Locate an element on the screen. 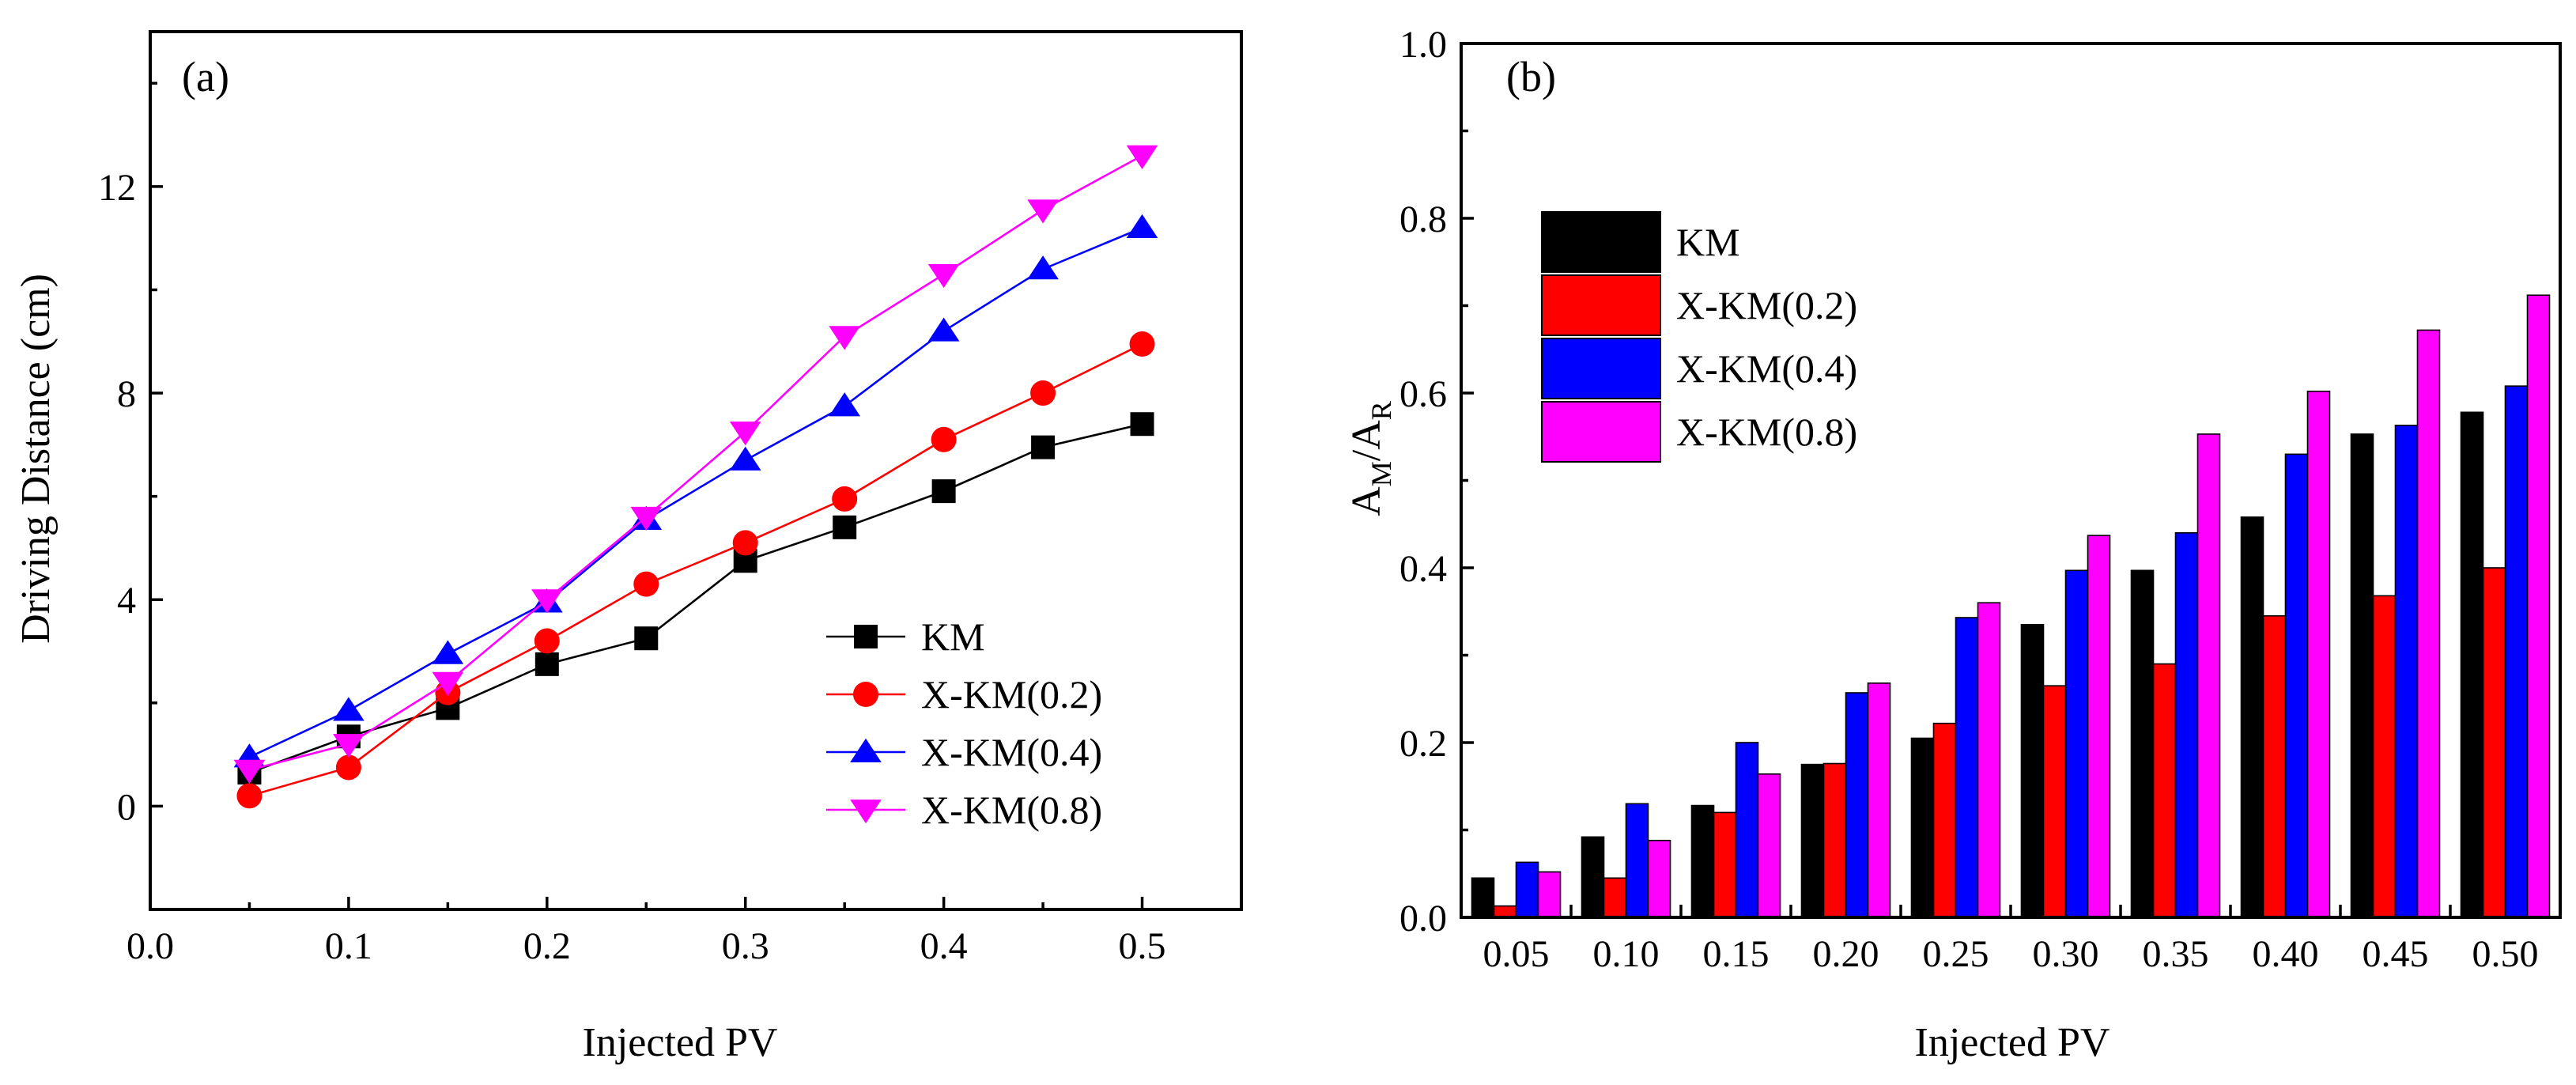 This screenshot has width=2576, height=1085. panel-b-legend: KM X-KM(0.2) X-KM(0.4) X-KM(0.8) is located at coordinates (1699, 337).